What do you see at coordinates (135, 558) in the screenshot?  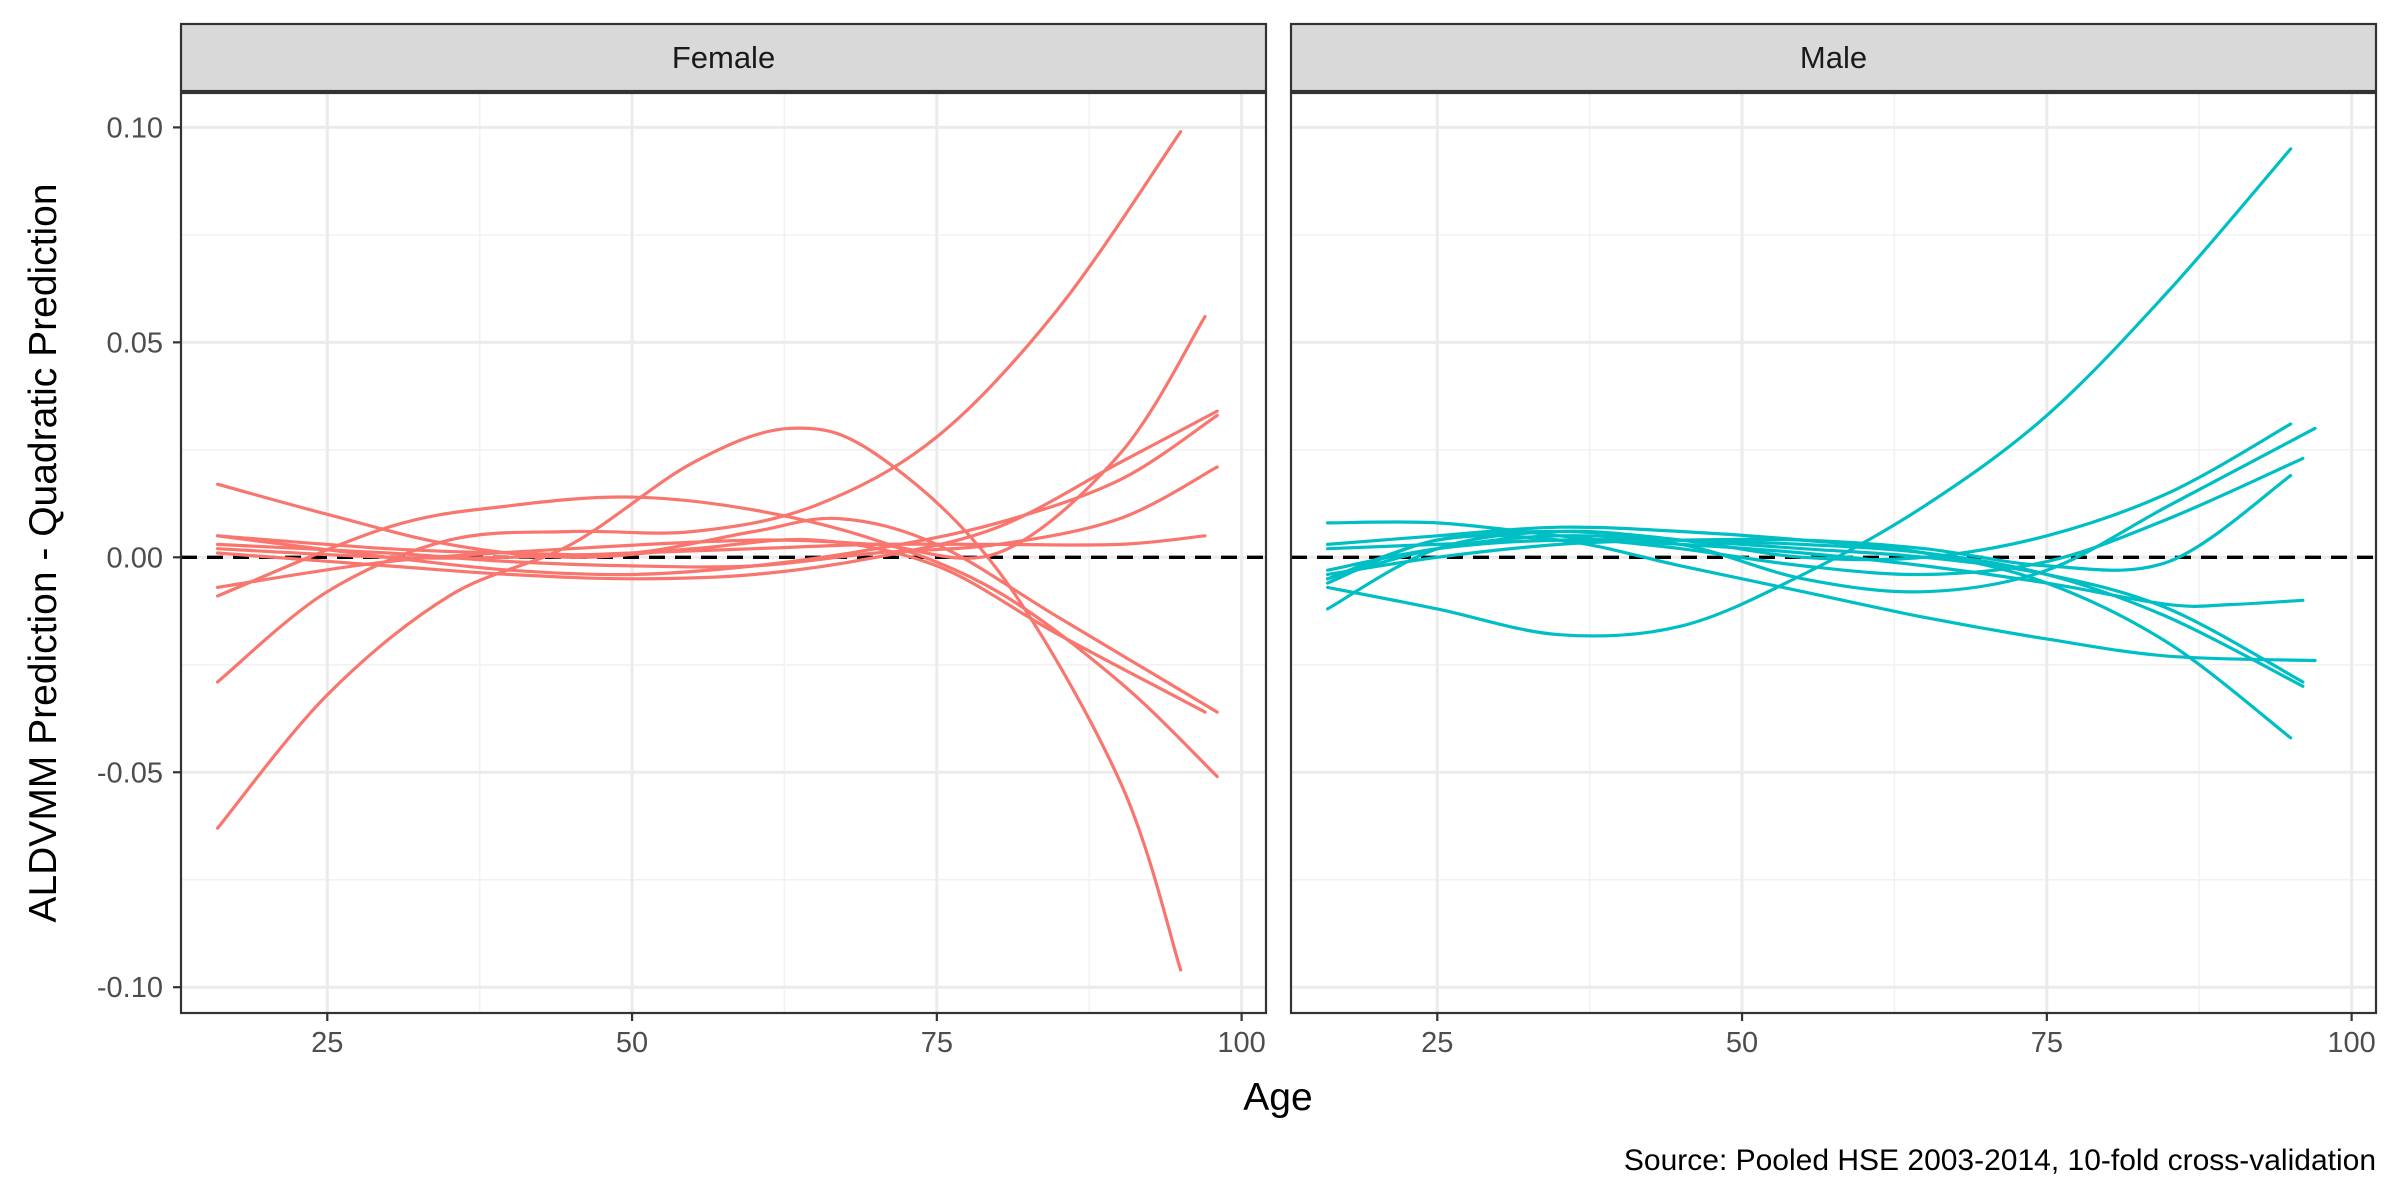 I see `y-tick-label: 0.00` at bounding box center [135, 558].